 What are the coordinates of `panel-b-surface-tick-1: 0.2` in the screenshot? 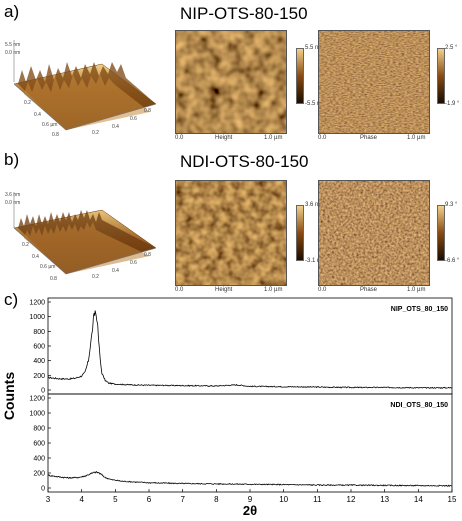 It's located at (25, 245).